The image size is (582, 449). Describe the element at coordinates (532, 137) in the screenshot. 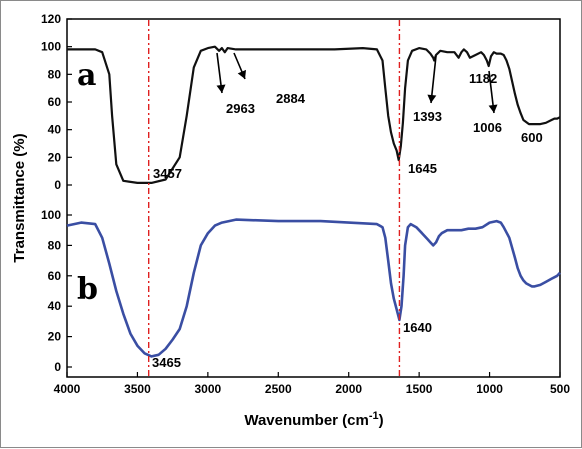

I see `peak-label-600: 600` at that location.